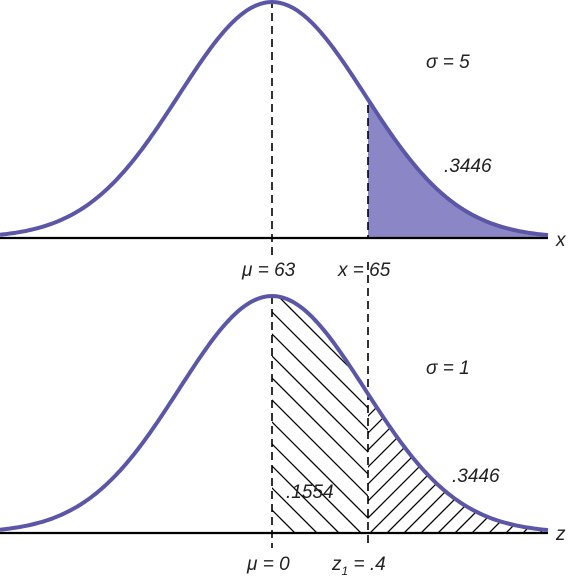 The height and width of the screenshot is (586, 569). I want to click on bottom-axis-variable: z, so click(560, 534).